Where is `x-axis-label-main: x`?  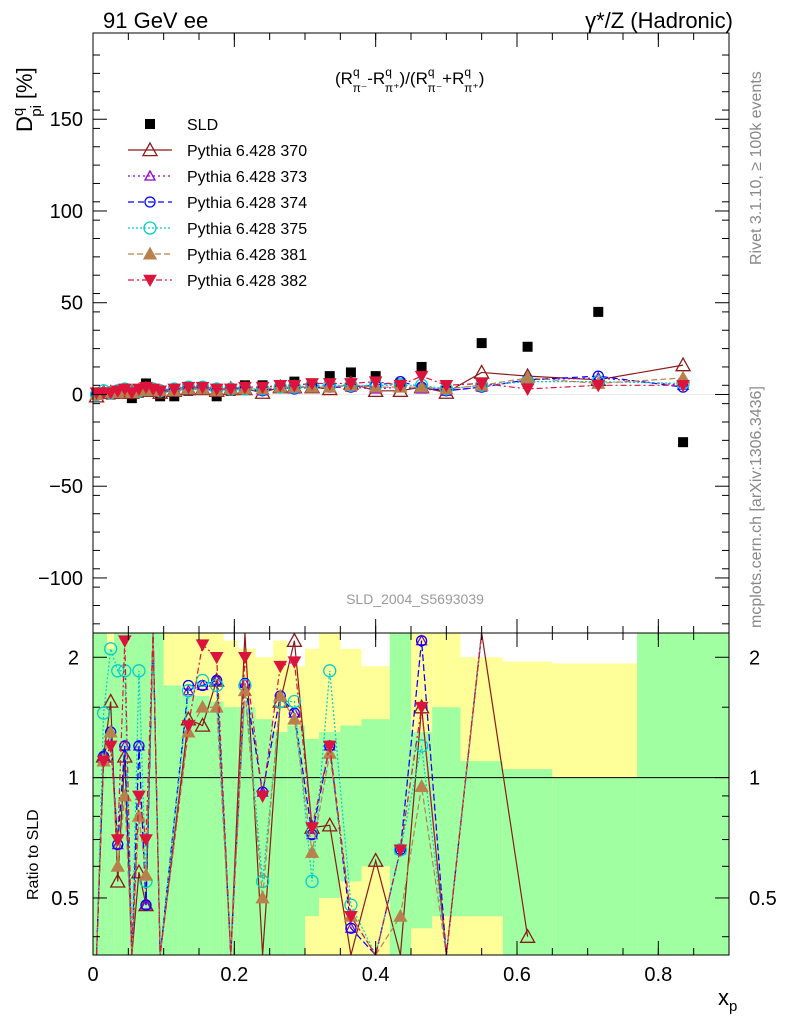 x-axis-label-main: x is located at coordinates (723, 997).